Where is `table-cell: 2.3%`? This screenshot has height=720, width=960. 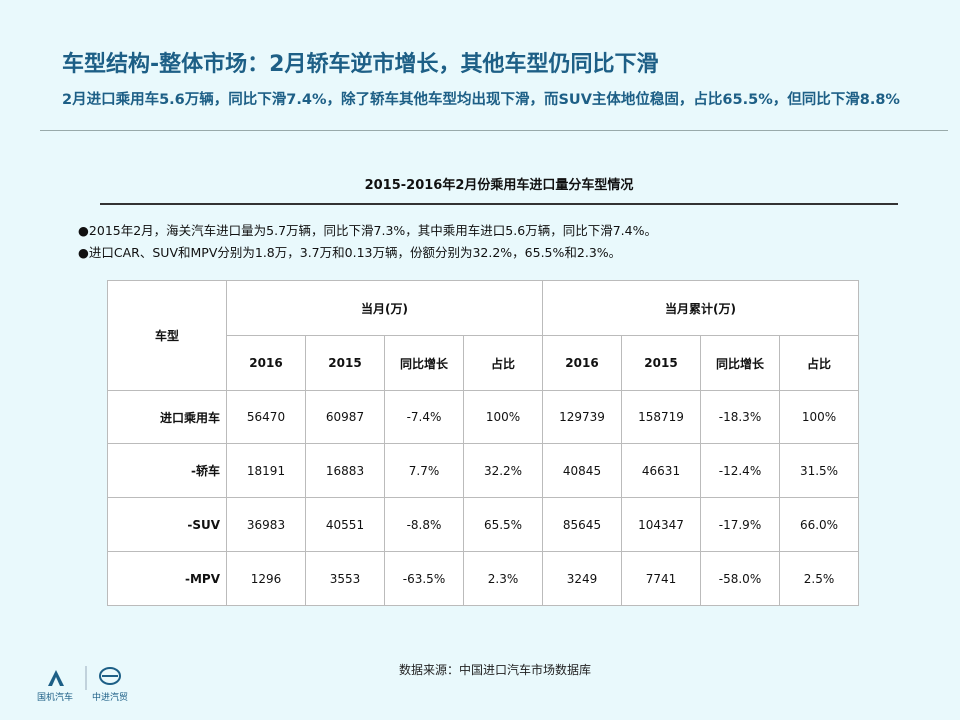 table-cell: 2.3% is located at coordinates (503, 578).